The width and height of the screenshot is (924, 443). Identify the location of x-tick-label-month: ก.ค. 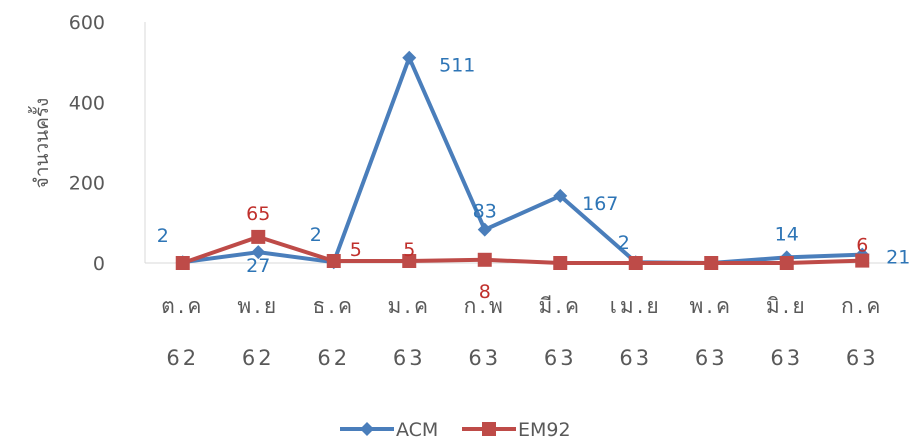
(862, 306).